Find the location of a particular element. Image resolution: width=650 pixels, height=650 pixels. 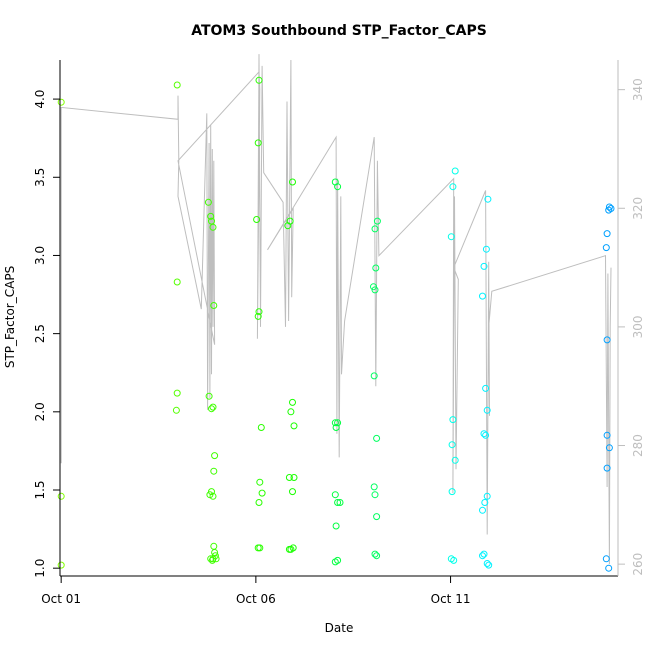

y-tick-label: 1.0 is located at coordinates (40, 568).